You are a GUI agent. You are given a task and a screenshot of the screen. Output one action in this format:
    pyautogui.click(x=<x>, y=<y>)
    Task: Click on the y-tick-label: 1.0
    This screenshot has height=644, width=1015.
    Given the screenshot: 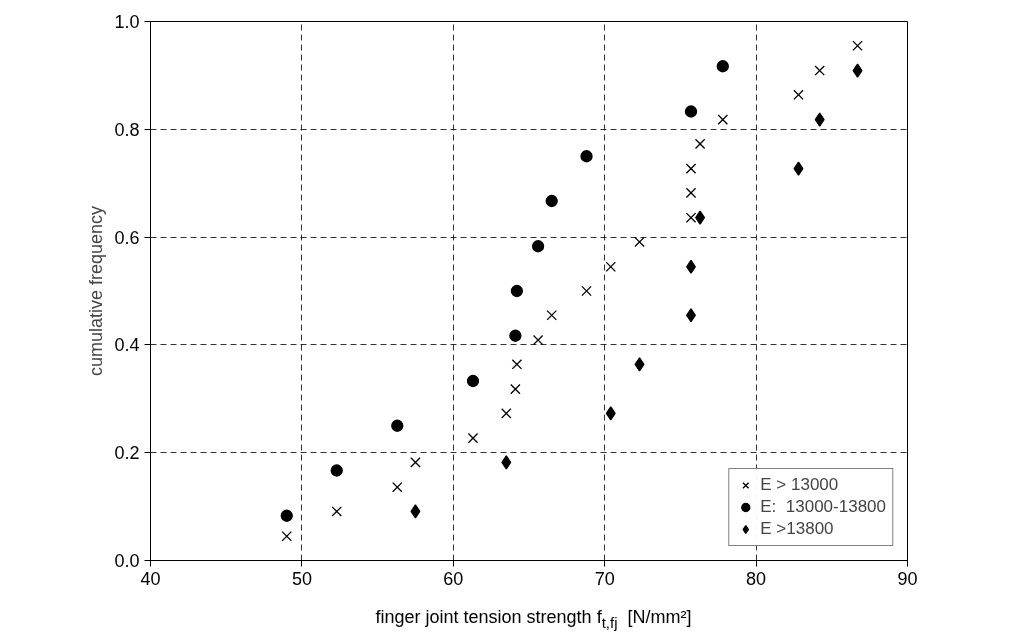 What is the action you would take?
    pyautogui.click(x=127, y=22)
    